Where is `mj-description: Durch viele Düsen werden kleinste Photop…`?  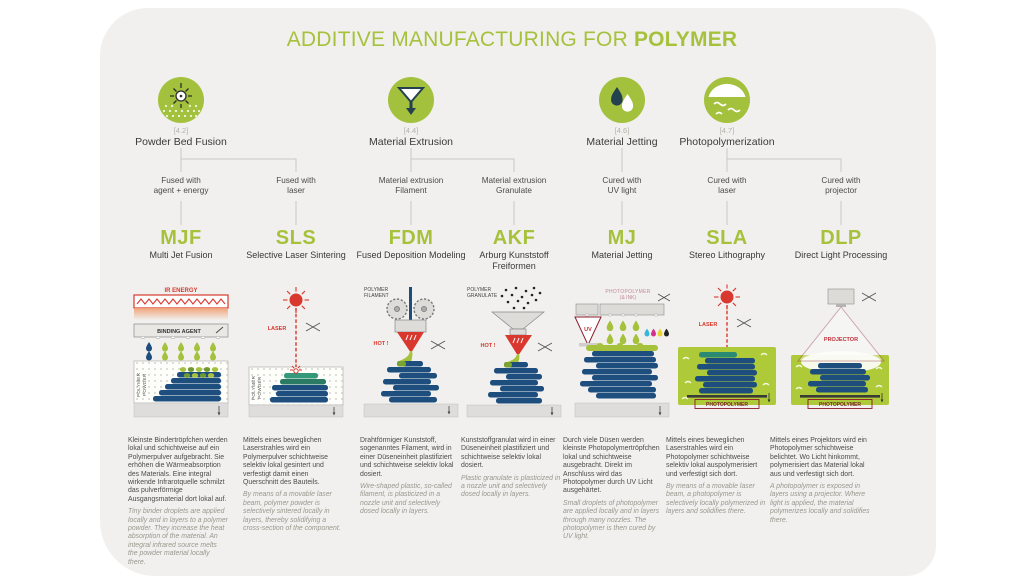
mj-description: Durch viele Düsen werden kleinste Photop… is located at coordinates (613, 489).